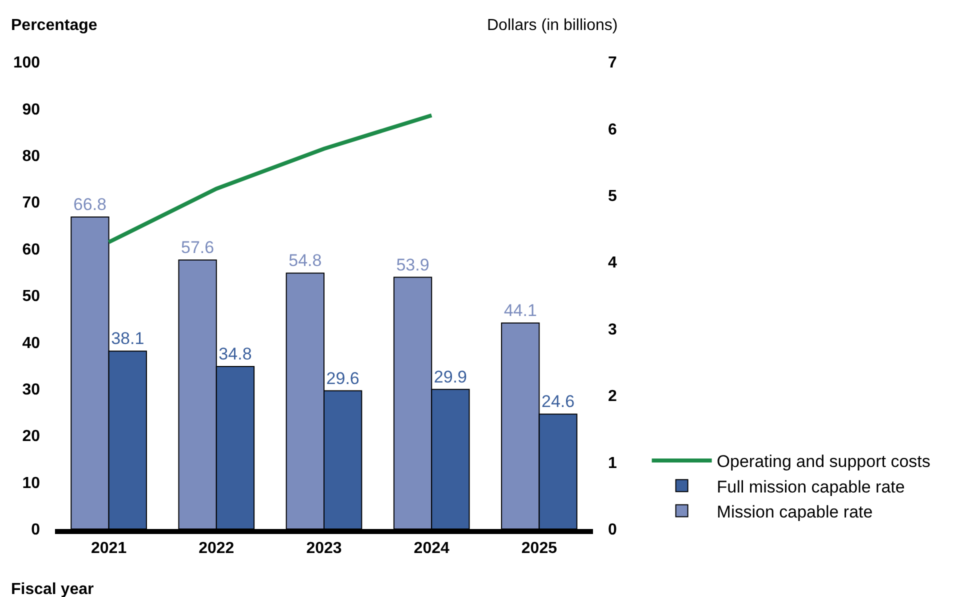 This screenshot has width=968, height=597. I want to click on legend-label: Mission capable rate, so click(794, 512).